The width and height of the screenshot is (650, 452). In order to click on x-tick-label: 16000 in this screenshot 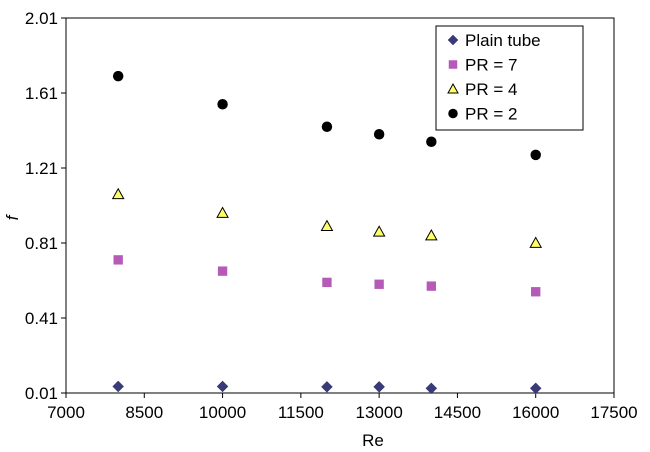, I will do `click(535, 412)`.